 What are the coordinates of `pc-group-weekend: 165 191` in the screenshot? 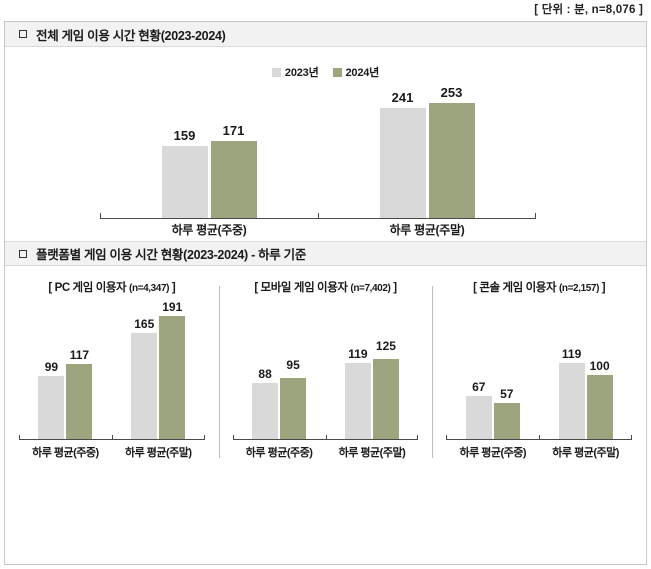 It's located at (158, 370).